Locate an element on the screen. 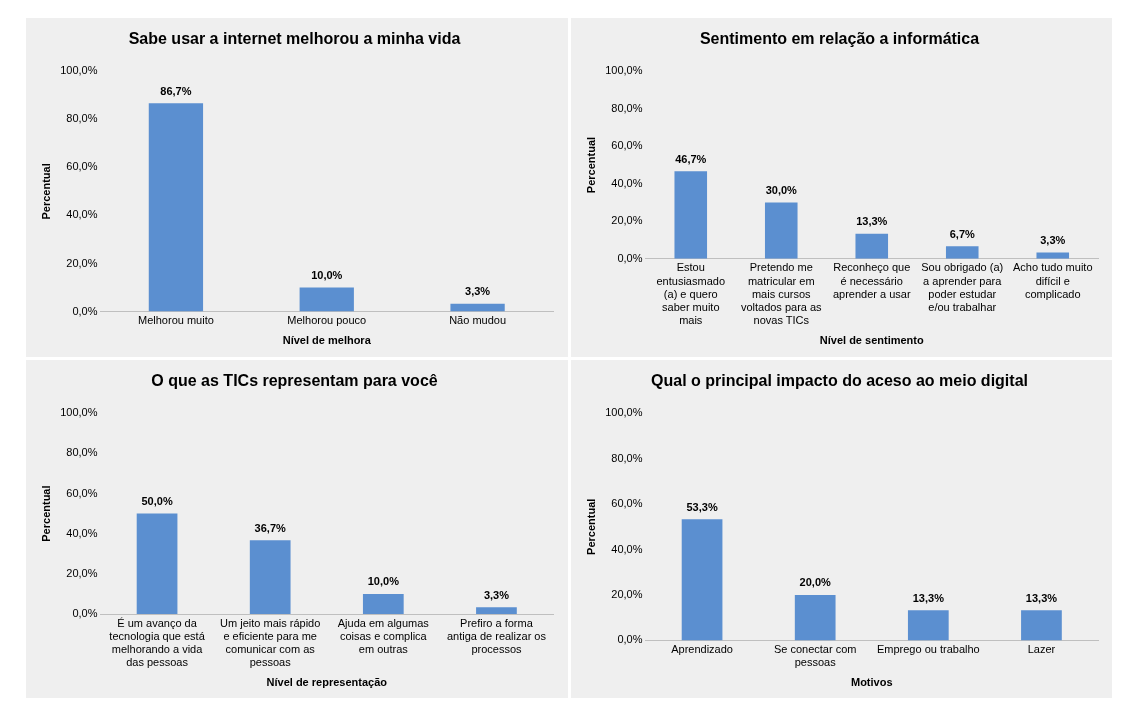 The image size is (1122, 717). data-label: 46,7% is located at coordinates (690, 158).